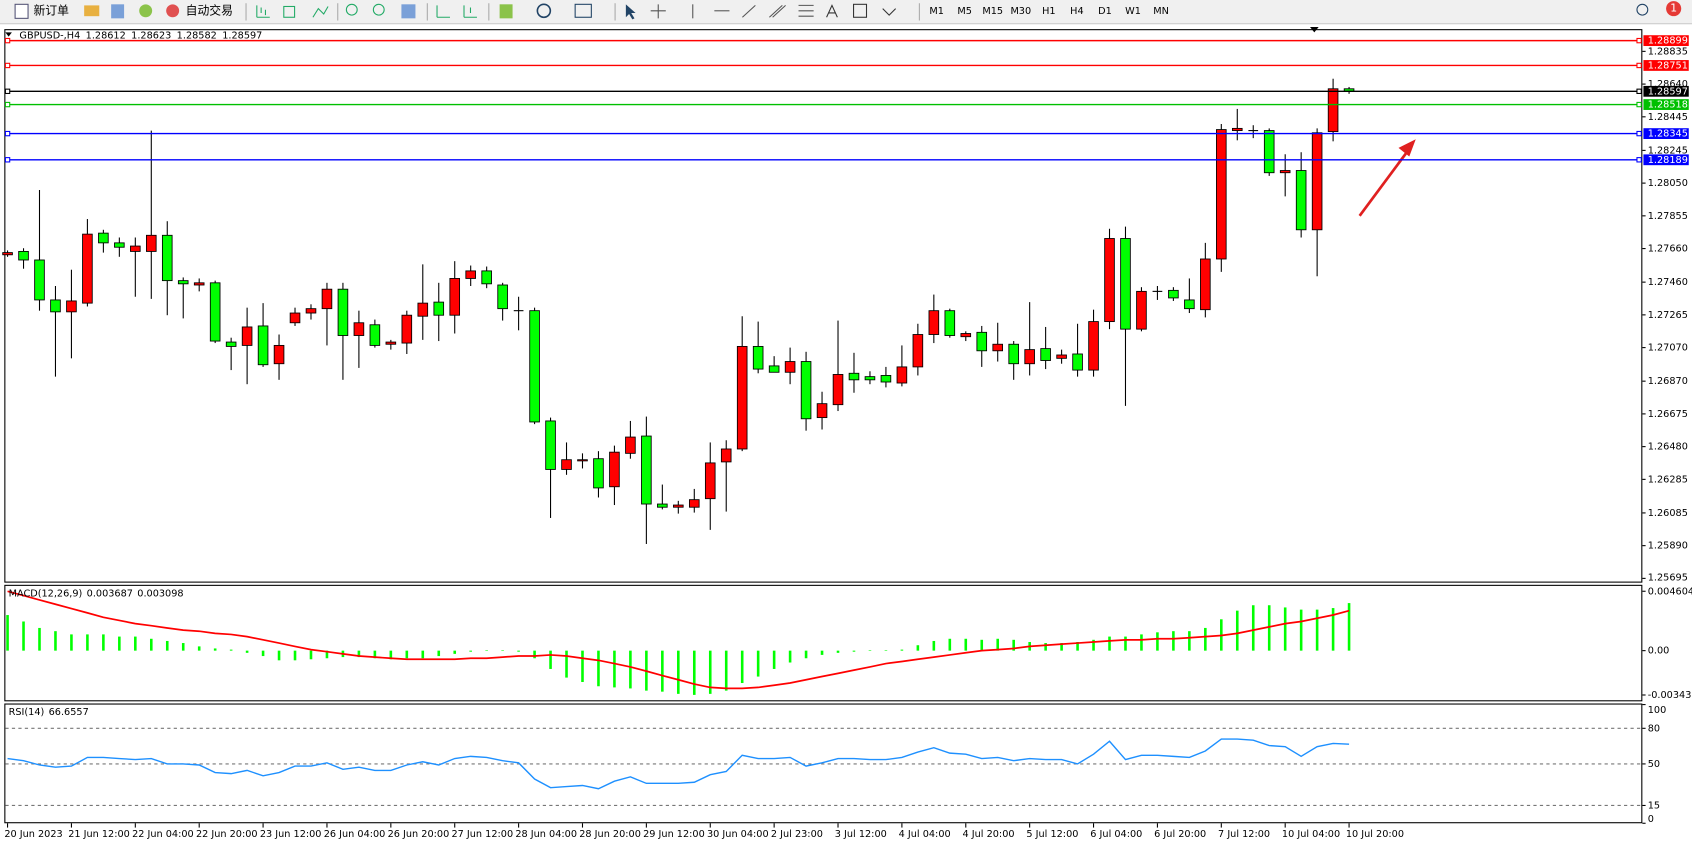 The height and width of the screenshot is (847, 1692). What do you see at coordinates (846, 12) in the screenshot?
I see `toolbar-bg` at bounding box center [846, 12].